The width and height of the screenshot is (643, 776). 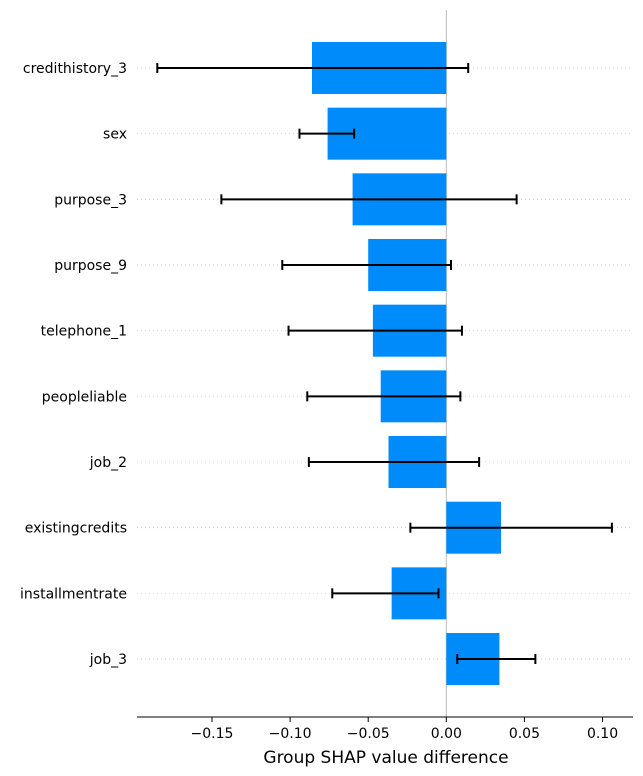 What do you see at coordinates (602, 734) in the screenshot?
I see `x-tick-label: 0.10` at bounding box center [602, 734].